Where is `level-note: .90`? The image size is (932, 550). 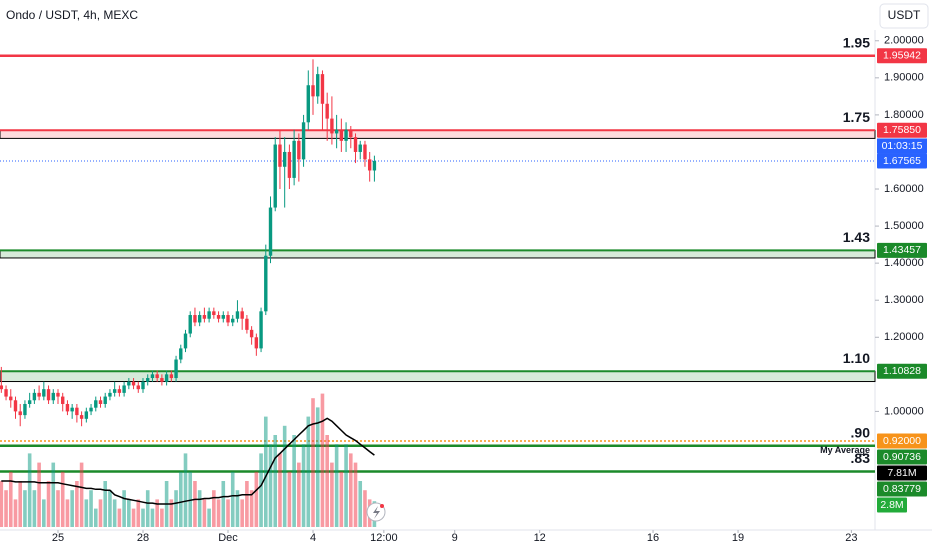 level-note: .90 is located at coordinates (861, 432).